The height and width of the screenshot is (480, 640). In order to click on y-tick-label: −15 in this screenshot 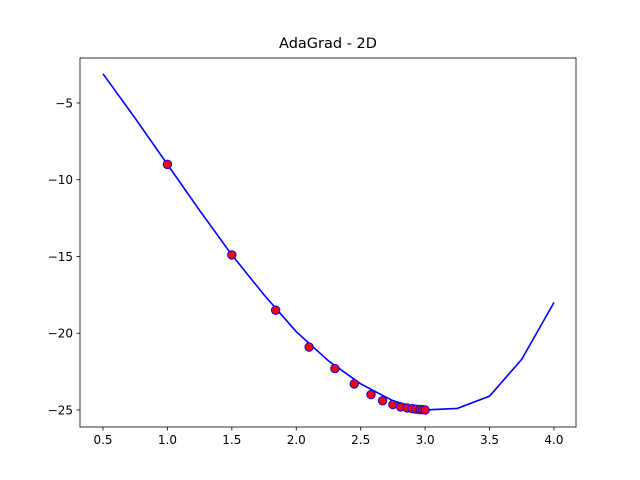, I will do `click(60, 257)`.